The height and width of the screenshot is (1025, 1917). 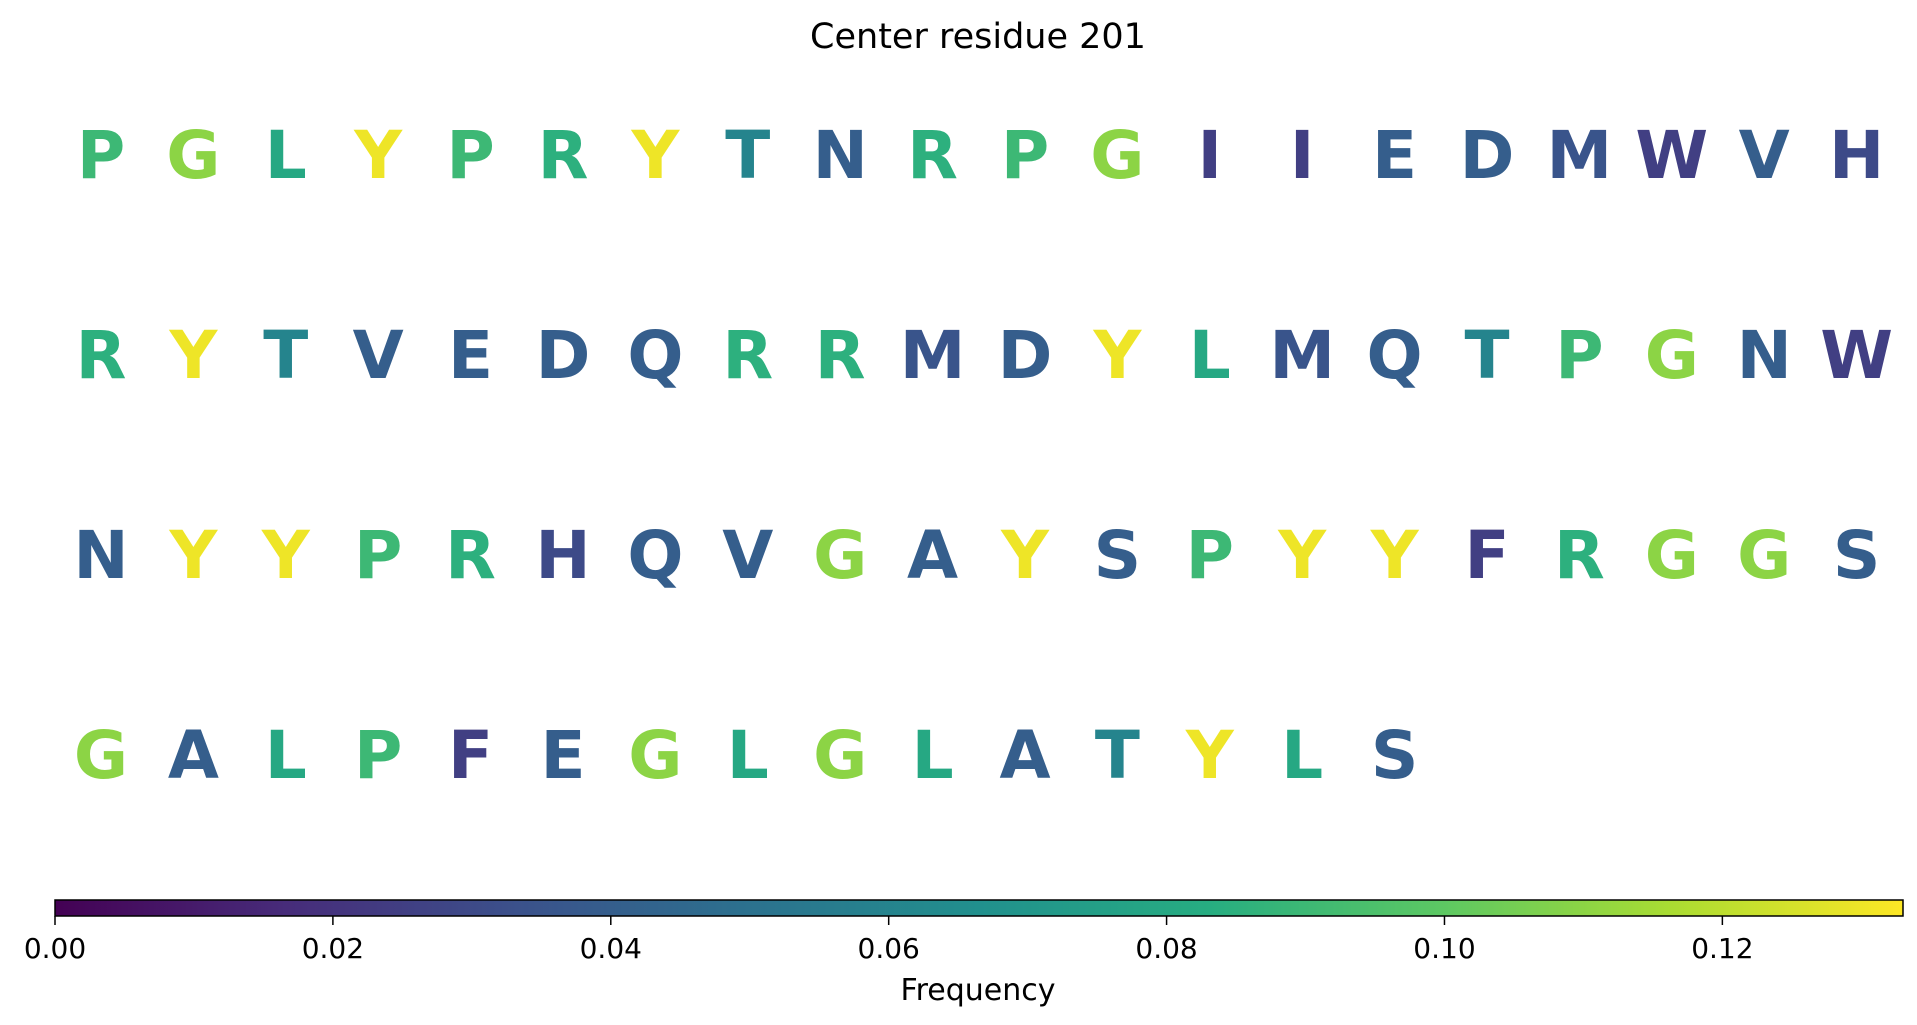 I want to click on colorbar-tick-label: 0.08, so click(x=1166, y=948).